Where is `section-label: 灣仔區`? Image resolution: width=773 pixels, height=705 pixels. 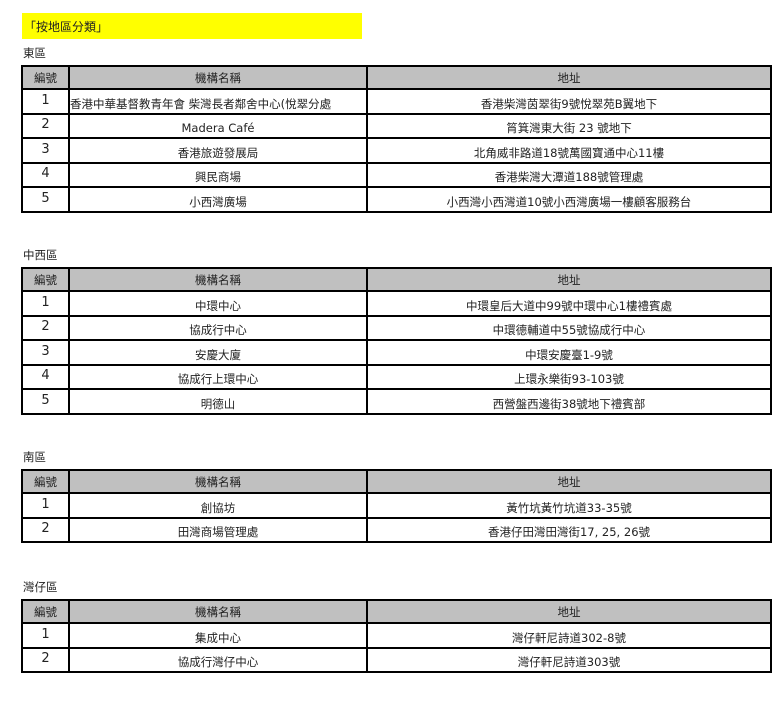 section-label: 灣仔區 is located at coordinates (40, 587).